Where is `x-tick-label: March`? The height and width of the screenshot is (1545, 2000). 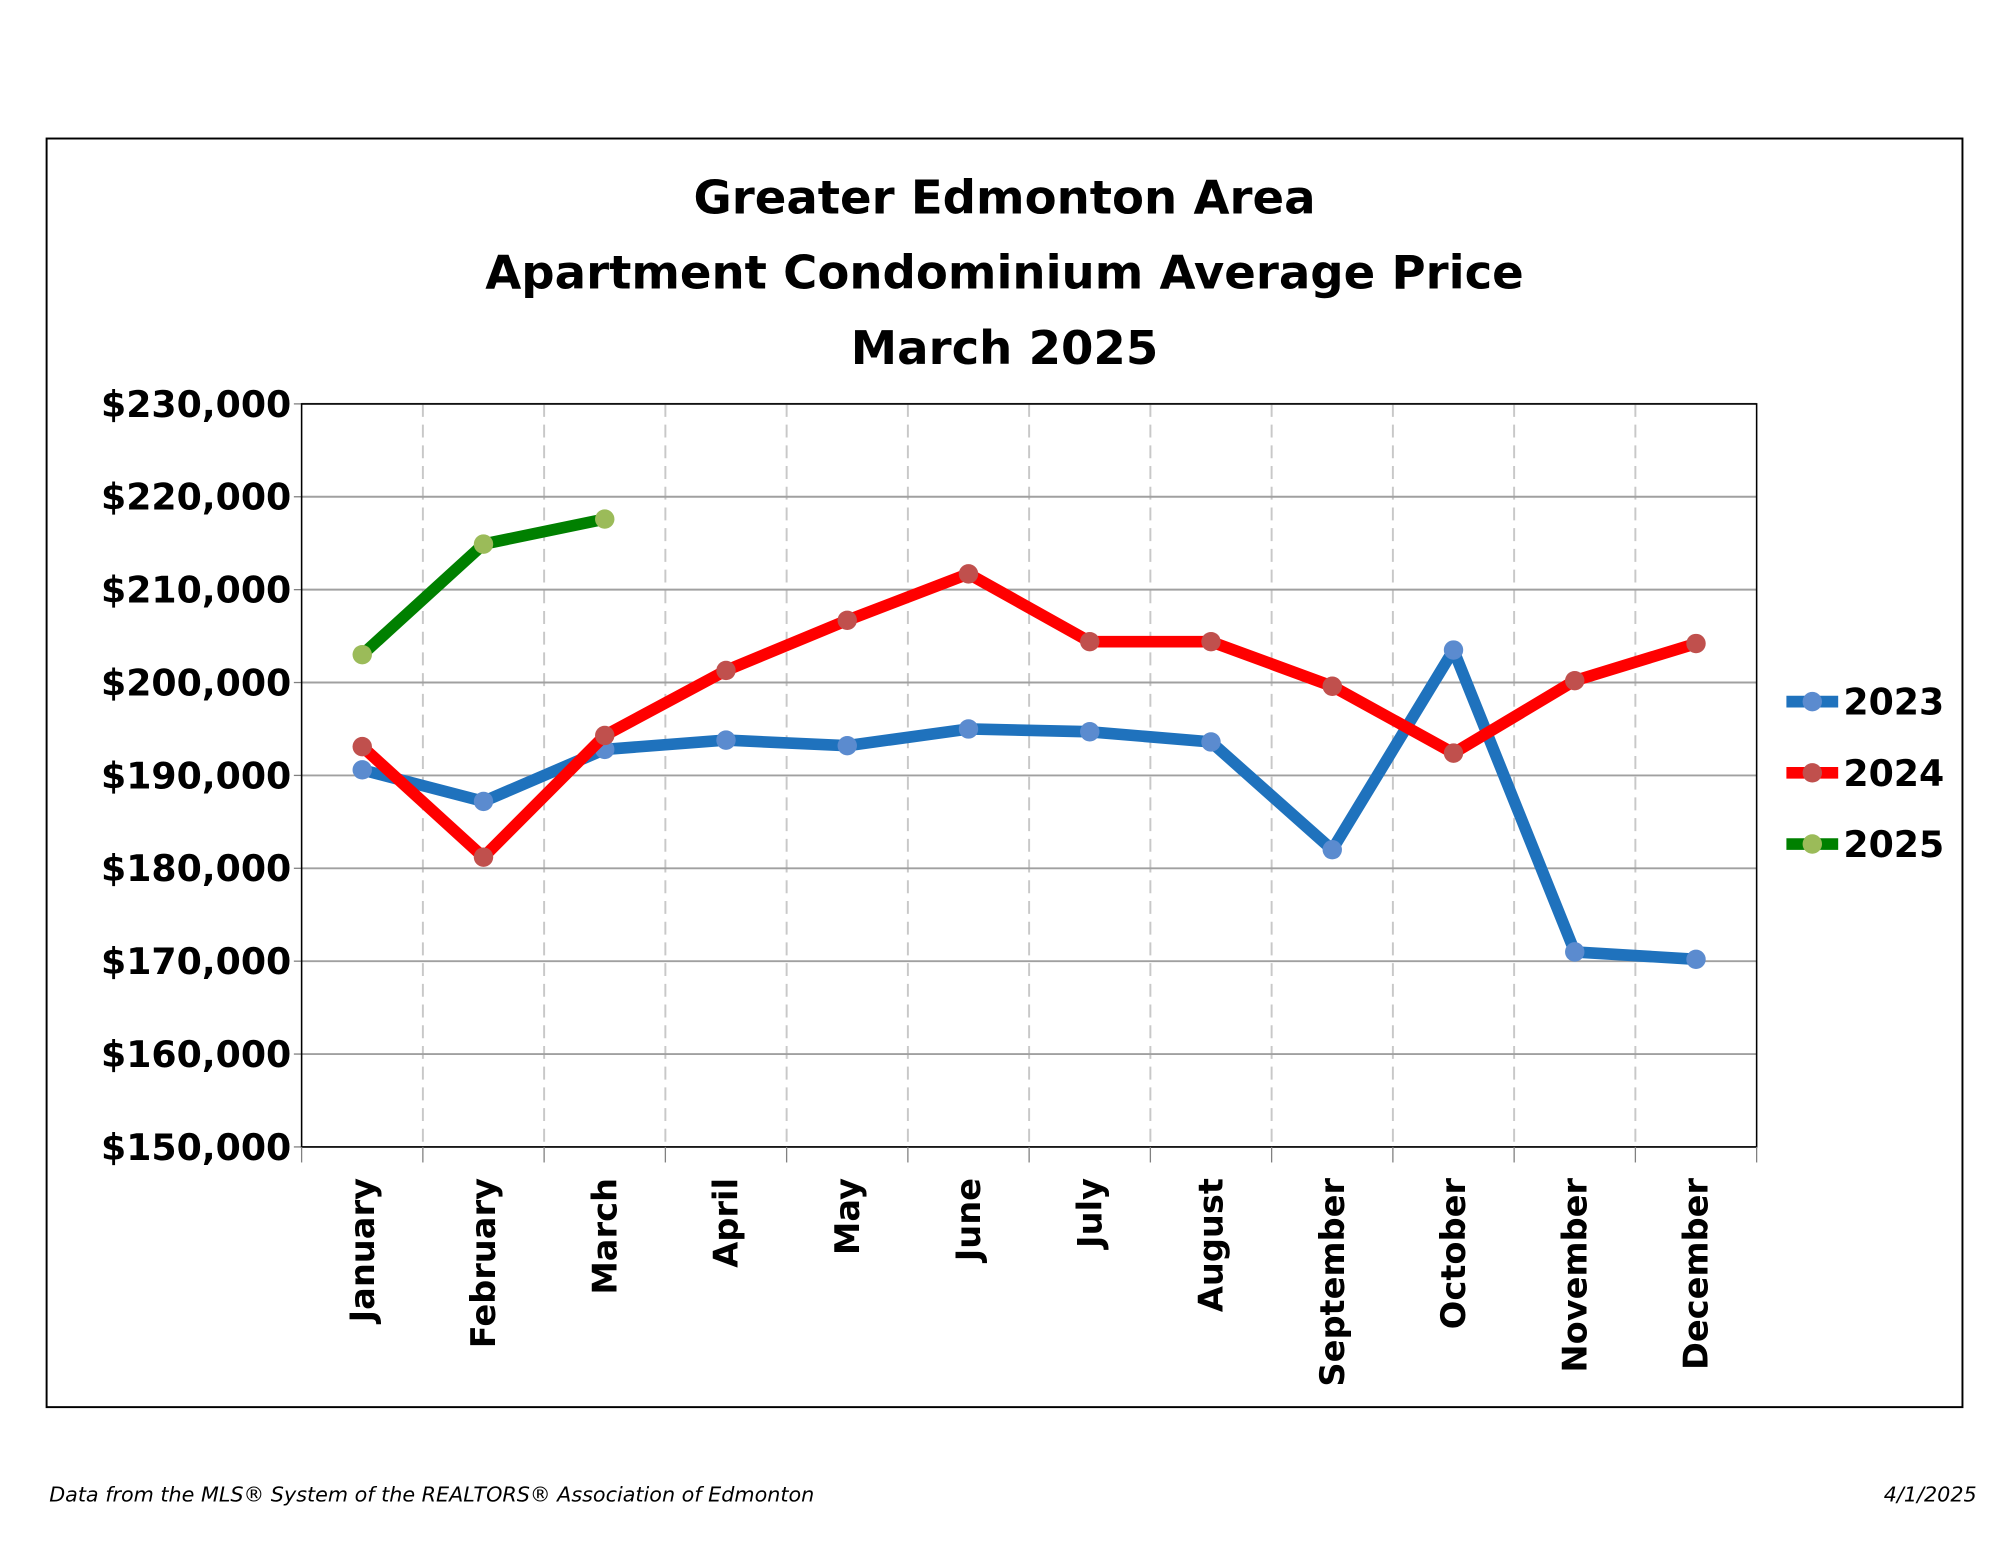 x-tick-label: March is located at coordinates (604, 1236).